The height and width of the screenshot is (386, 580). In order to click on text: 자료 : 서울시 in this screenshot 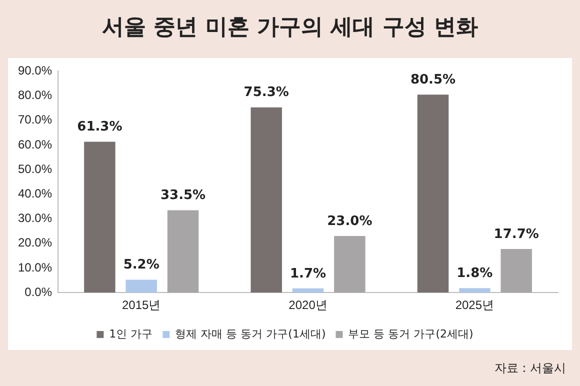, I will do `click(530, 368)`.